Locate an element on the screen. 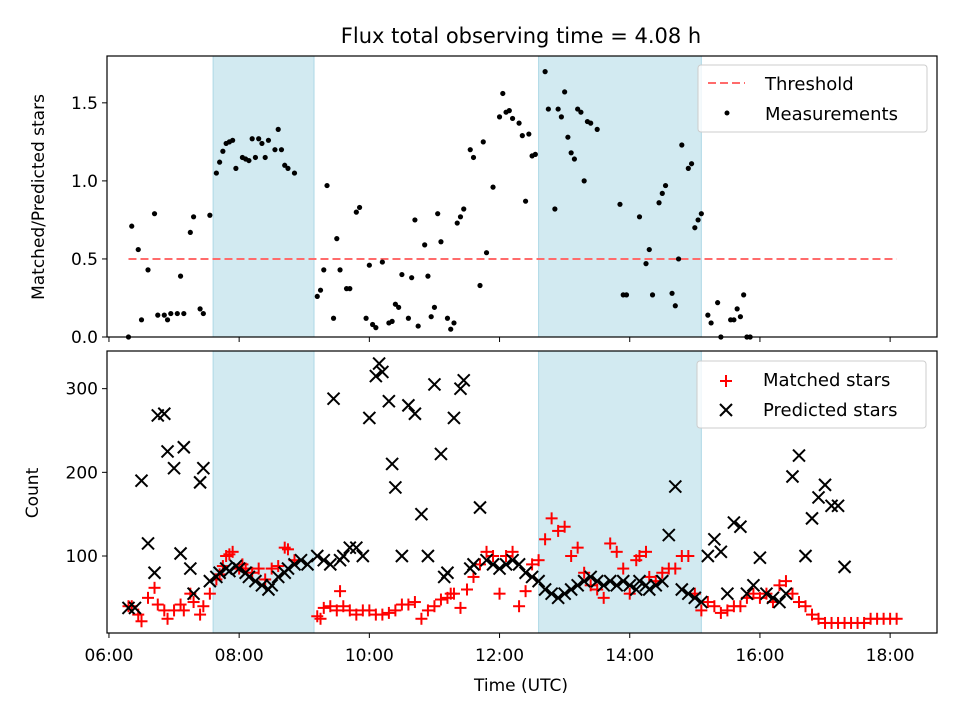 This screenshot has height=720, width=960. top-y-tick-label: 0.0 is located at coordinates (84, 338).